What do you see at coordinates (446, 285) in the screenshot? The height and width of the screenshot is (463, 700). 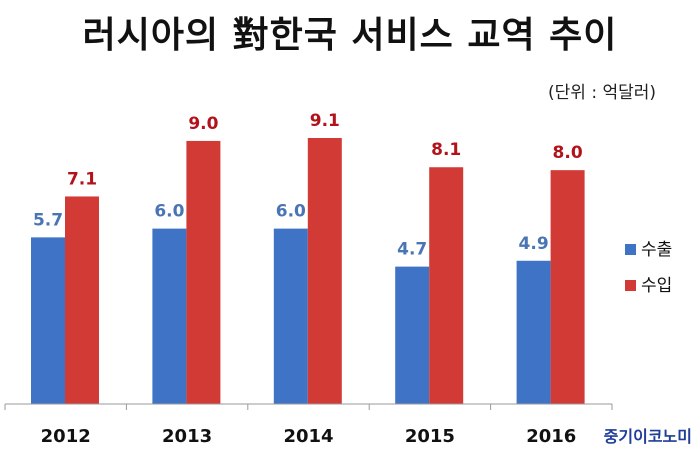 I see `bar-수입-2015` at bounding box center [446, 285].